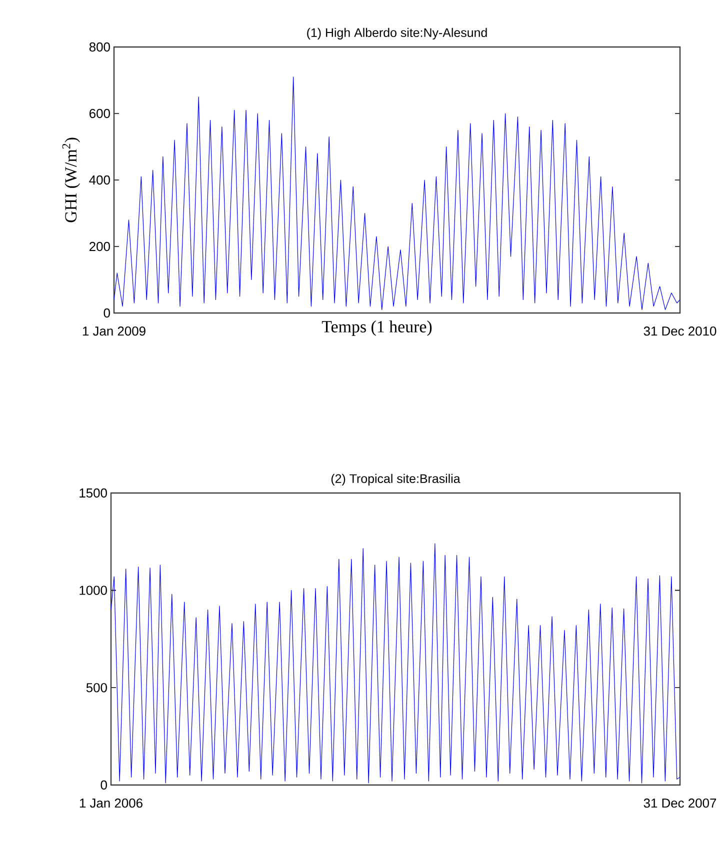 The height and width of the screenshot is (841, 726). What do you see at coordinates (93, 493) in the screenshot?
I see `y-tick-label: 1500` at bounding box center [93, 493].